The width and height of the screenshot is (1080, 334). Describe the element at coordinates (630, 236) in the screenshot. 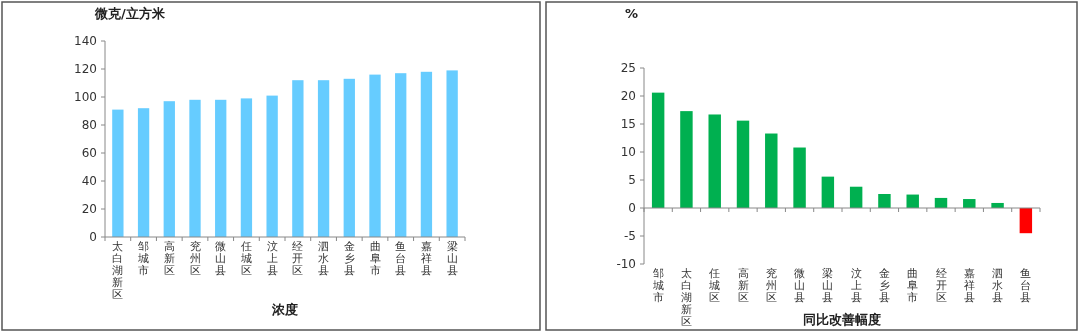

I see `y-tick-label: -5` at that location.